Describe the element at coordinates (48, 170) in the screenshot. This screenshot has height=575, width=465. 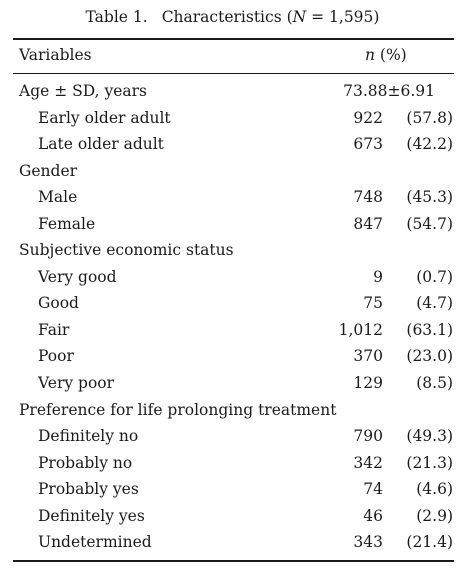
I see `row-label: Gender` at that location.